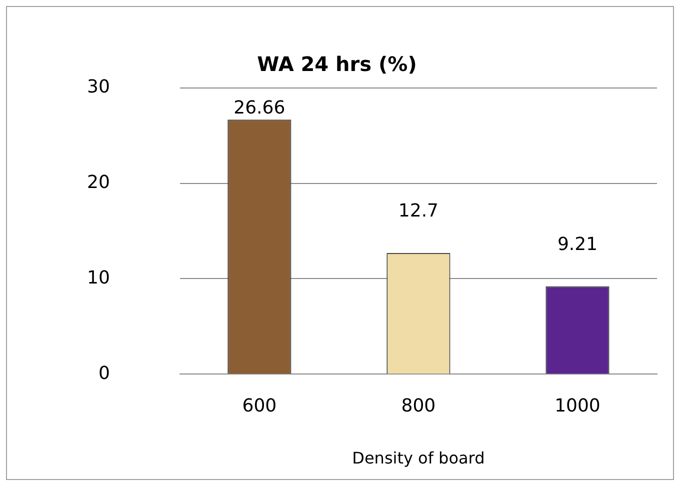 The height and width of the screenshot is (487, 680). Describe the element at coordinates (98, 87) in the screenshot. I see `y-tick-label: 30` at that location.